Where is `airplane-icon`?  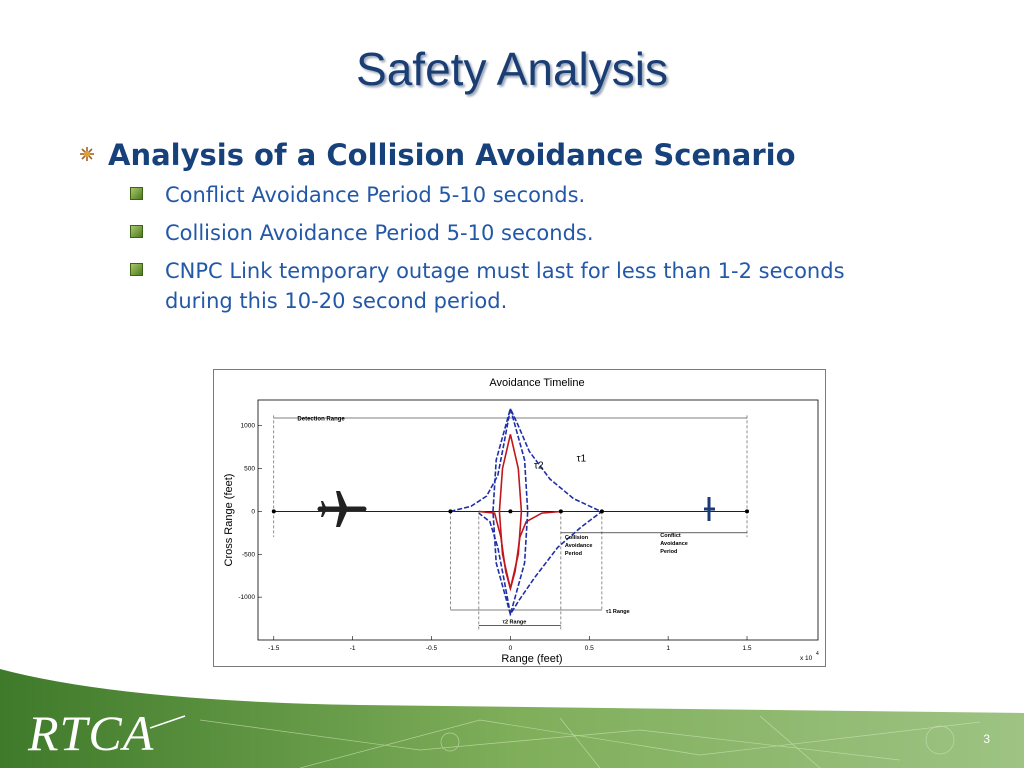 airplane-icon is located at coordinates (342, 509).